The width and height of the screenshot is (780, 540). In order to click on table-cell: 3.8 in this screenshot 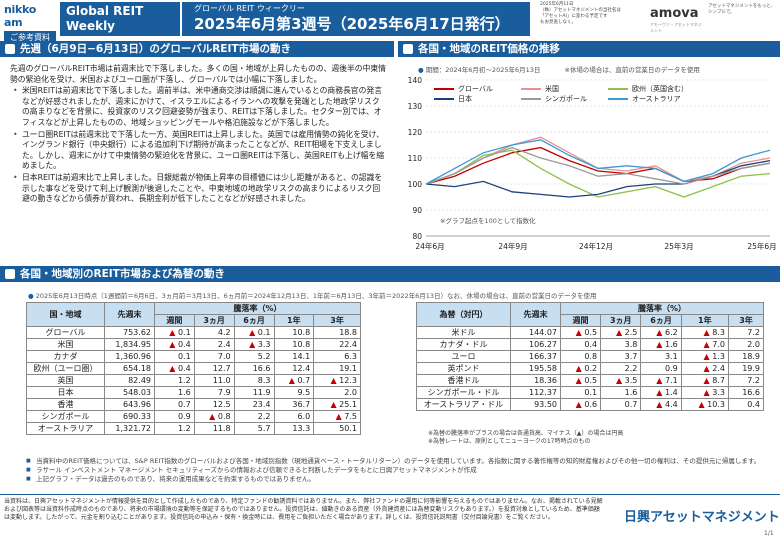, I will do `click(621, 344)`.